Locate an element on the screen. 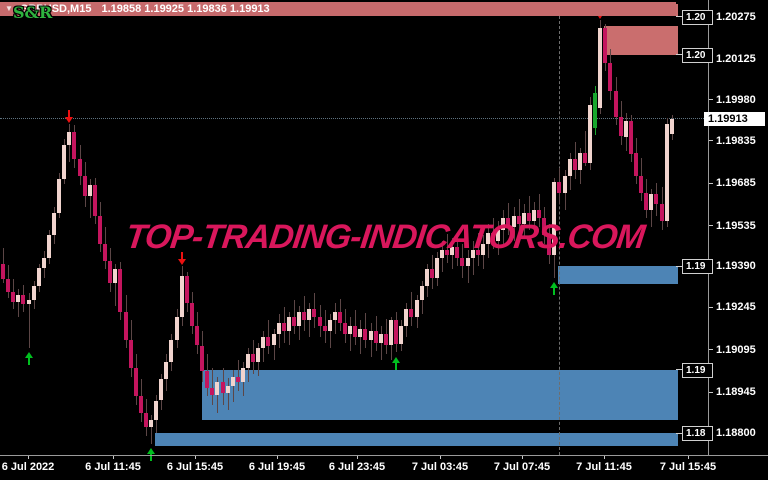 This screenshot has height=480, width=768. zone-price-box: 1.19 is located at coordinates (697, 370).